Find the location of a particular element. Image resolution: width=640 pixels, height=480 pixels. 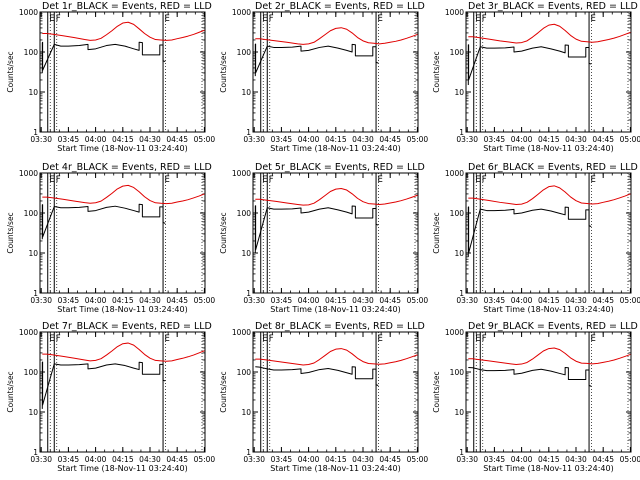

panel-title: Det 8r_BLACK = Events, RED = LLD is located at coordinates (340, 326).